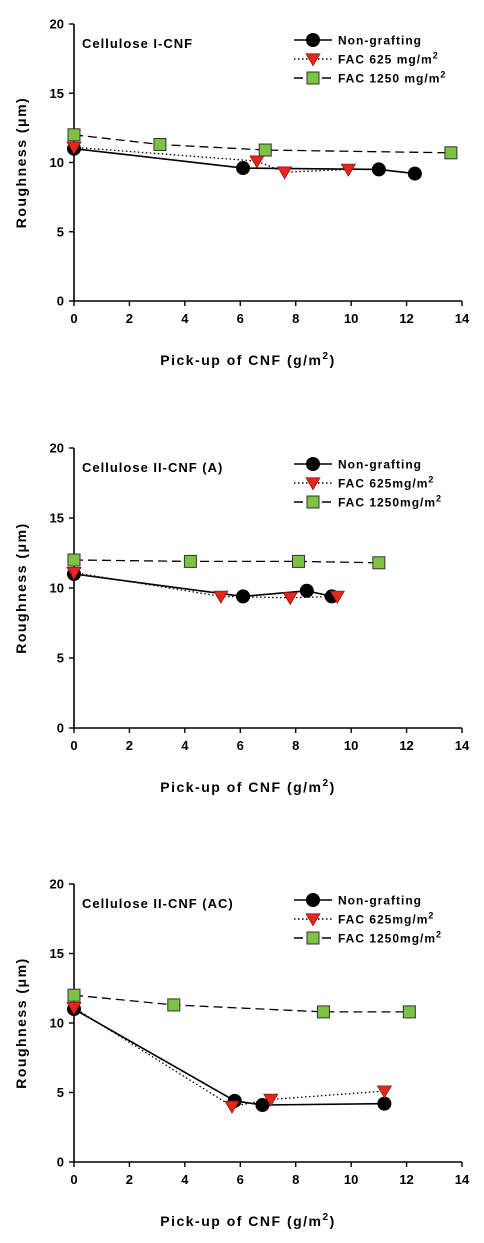 This screenshot has height=1243, width=484. Describe the element at coordinates (385, 60) in the screenshot. I see `legend-label-text: FAC 625 mg/m` at that location.